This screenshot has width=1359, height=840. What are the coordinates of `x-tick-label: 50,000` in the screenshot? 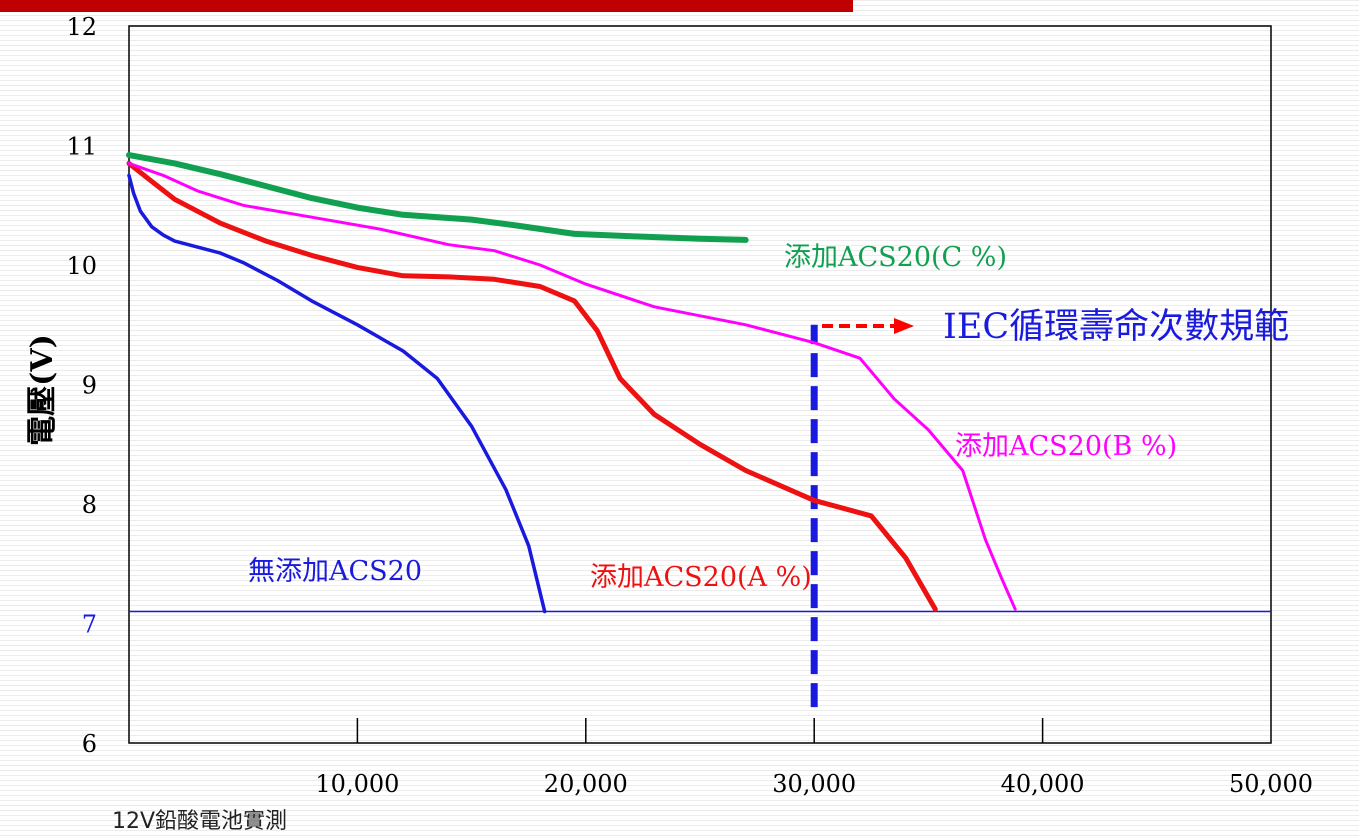 It's located at (1271, 784).